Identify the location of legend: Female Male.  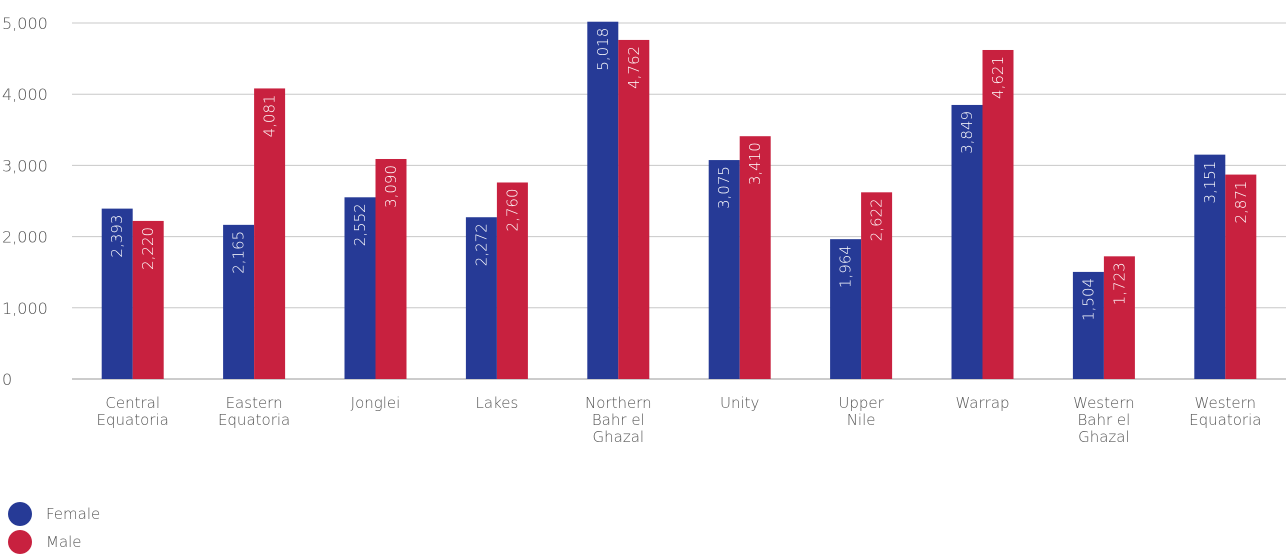
(54, 528).